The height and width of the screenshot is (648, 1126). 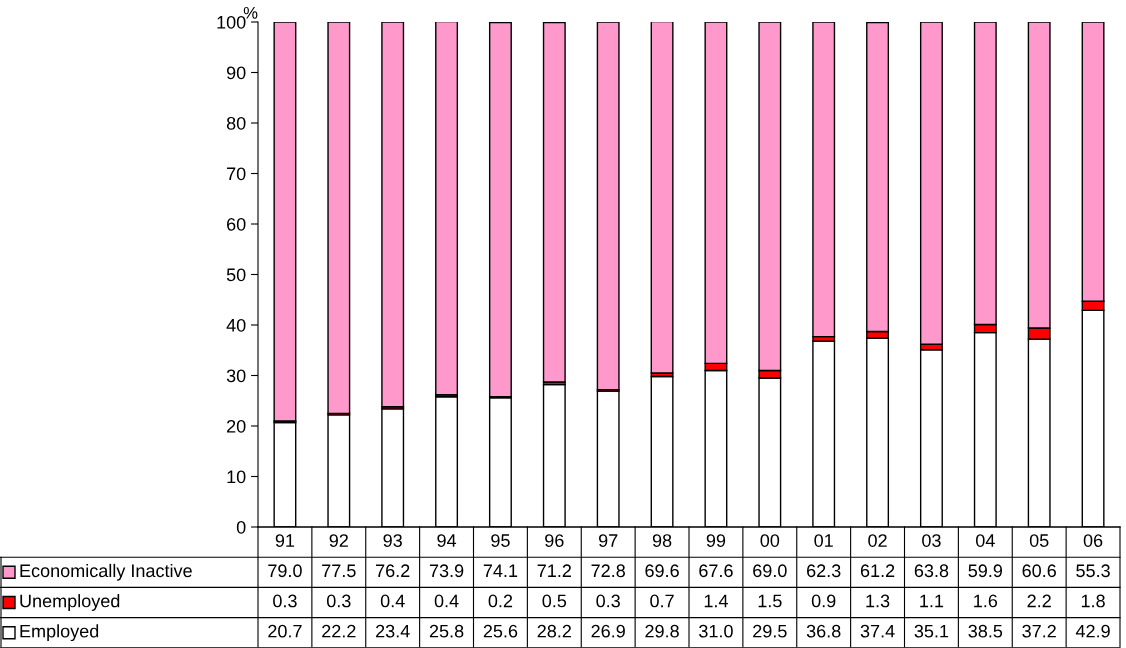 What do you see at coordinates (236, 224) in the screenshot?
I see `y-tick-label: 60` at bounding box center [236, 224].